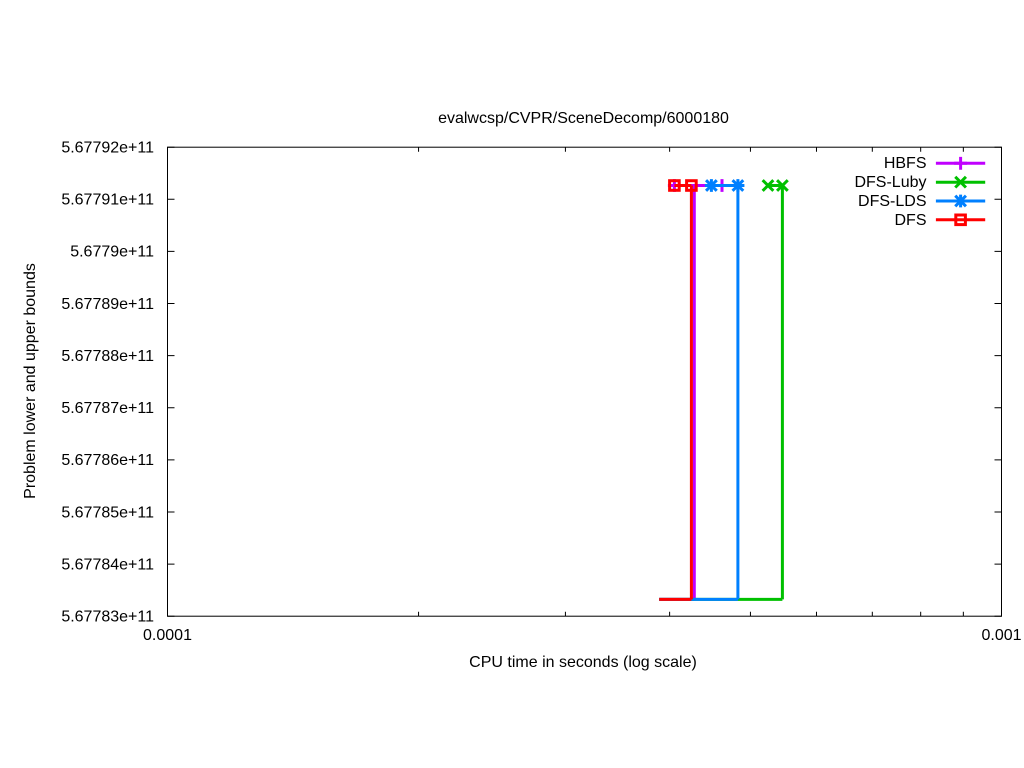 Image resolution: width=1024 pixels, height=768 pixels. I want to click on svg-text: DFS, so click(911, 220).